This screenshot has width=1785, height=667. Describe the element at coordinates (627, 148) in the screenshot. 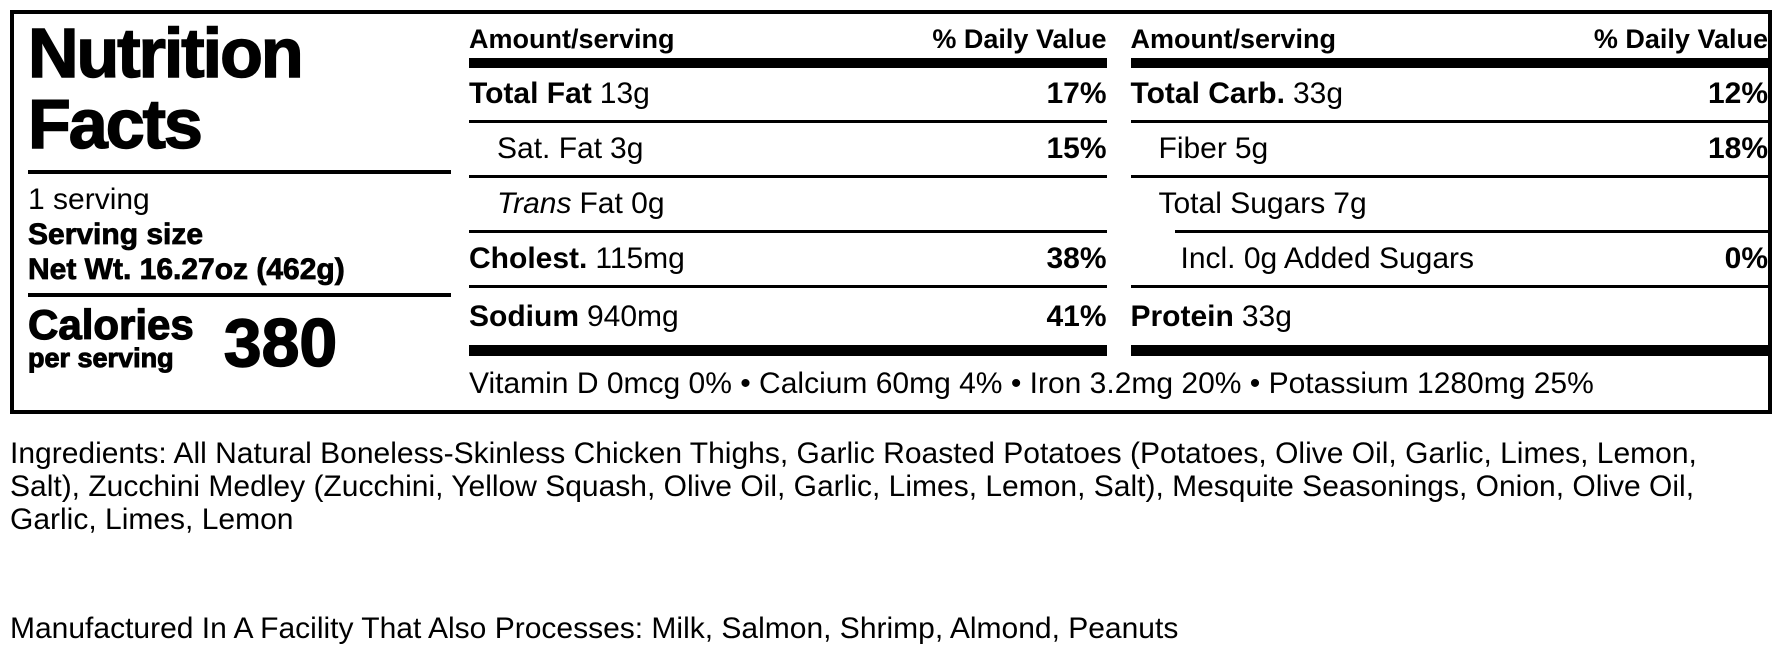

I see `nutrient-amount: 3g` at that location.